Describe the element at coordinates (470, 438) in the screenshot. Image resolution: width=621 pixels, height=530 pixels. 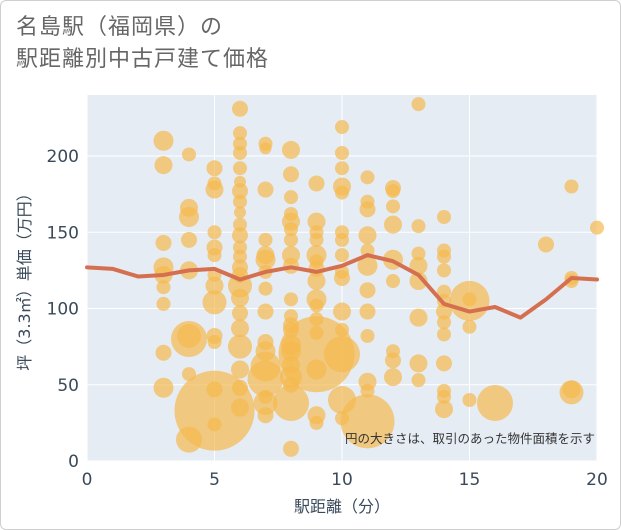
I see `size-annotation: 円の大きさは、取引のあった物件面積を示す` at that location.